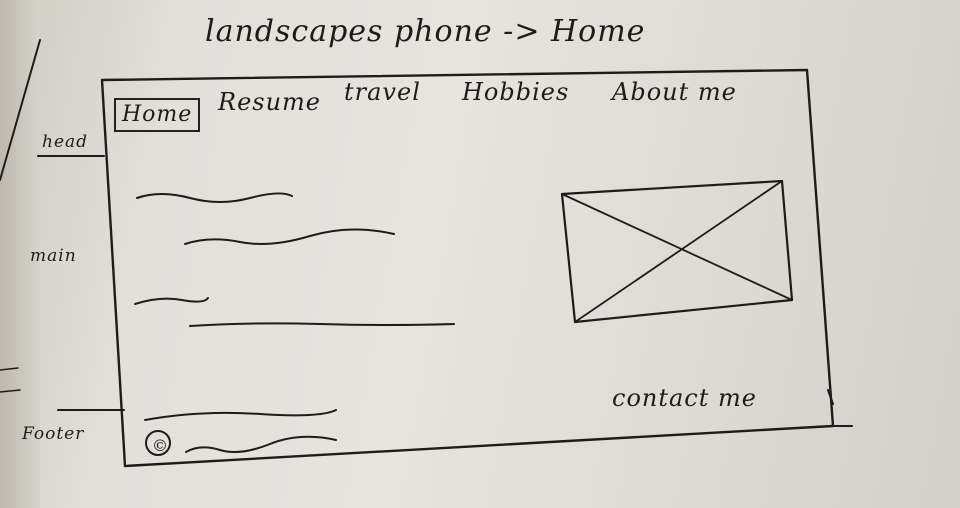  I want to click on nav-item-travel: travel, so click(382, 92).